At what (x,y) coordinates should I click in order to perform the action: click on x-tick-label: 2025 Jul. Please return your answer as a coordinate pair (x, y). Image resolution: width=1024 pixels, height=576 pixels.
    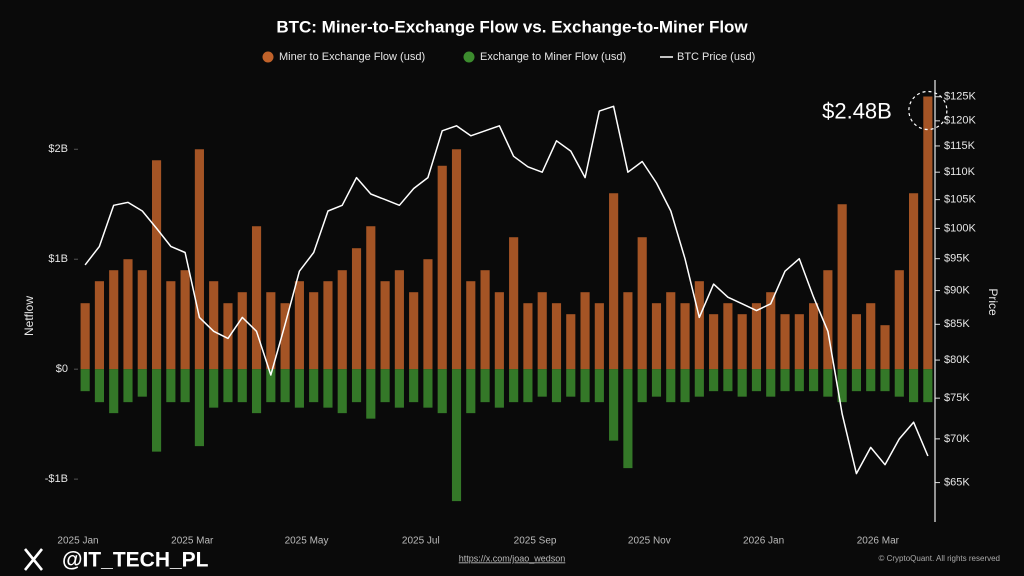
    Looking at the image, I should click on (421, 541).